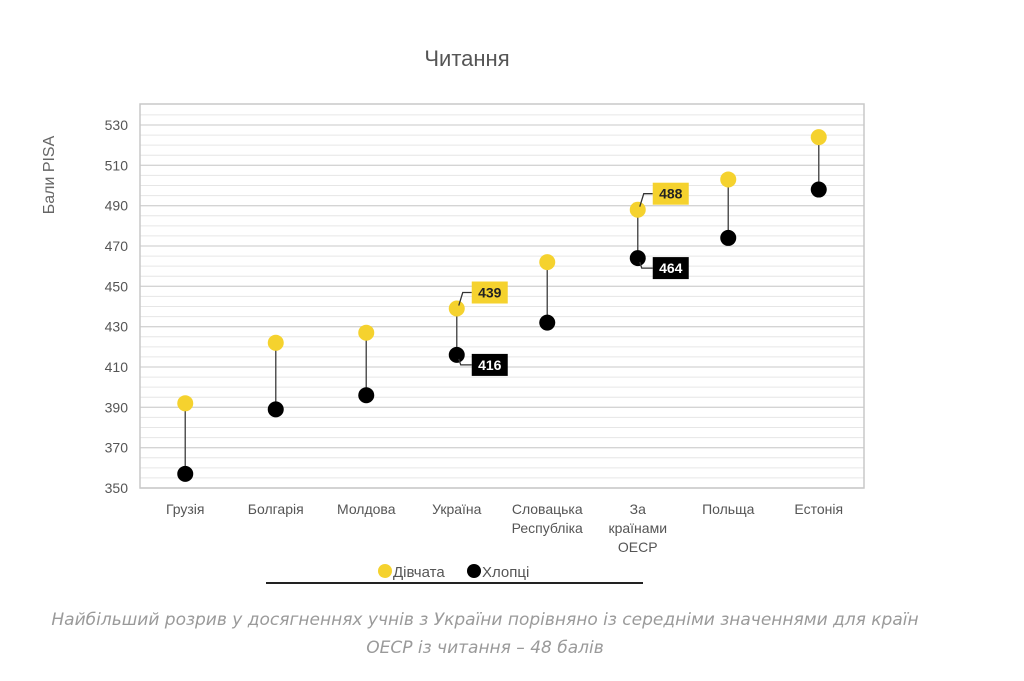 This screenshot has width=1024, height=681. I want to click on x-tick-label: Грузія, so click(185, 509).